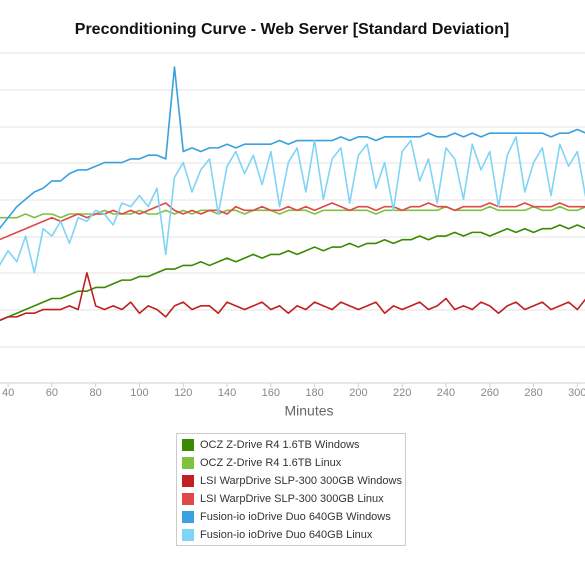 Image resolution: width=585 pixels, height=562 pixels. Describe the element at coordinates (295, 517) in the screenshot. I see `legend-label: Fusion-io ioDrive Duo 640GB Windows` at that location.